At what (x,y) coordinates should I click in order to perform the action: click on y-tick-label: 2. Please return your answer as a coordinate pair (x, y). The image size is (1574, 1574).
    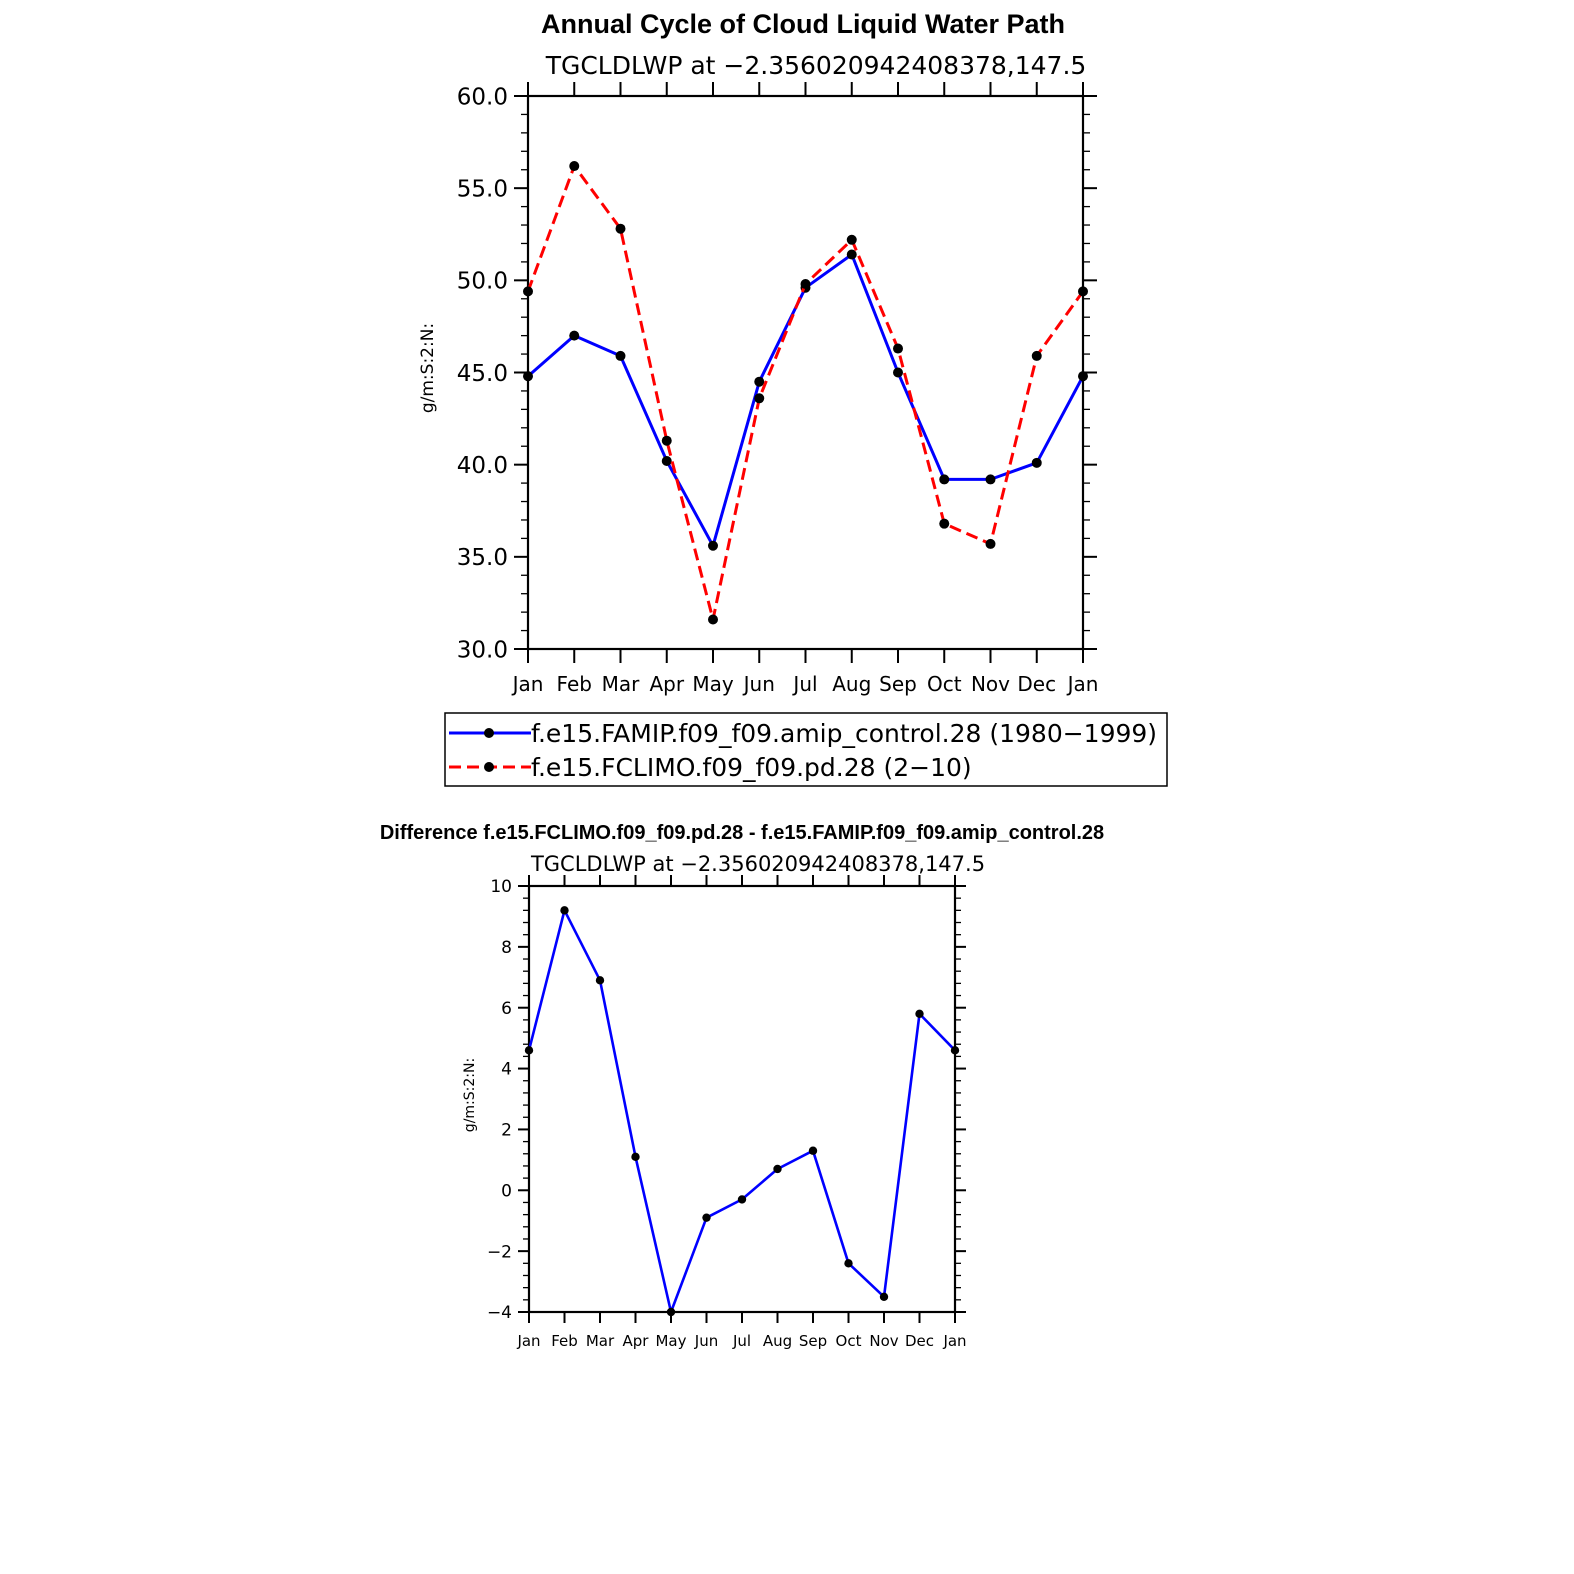
    Looking at the image, I should click on (506, 1131).